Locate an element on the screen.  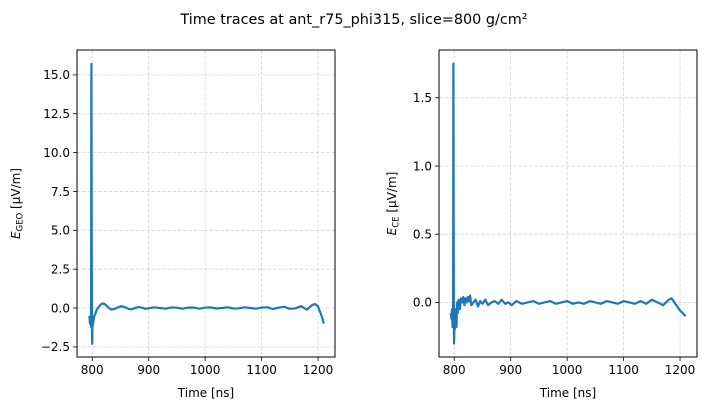
y-axis-label: ECE [µV/m] is located at coordinates (393, 204).